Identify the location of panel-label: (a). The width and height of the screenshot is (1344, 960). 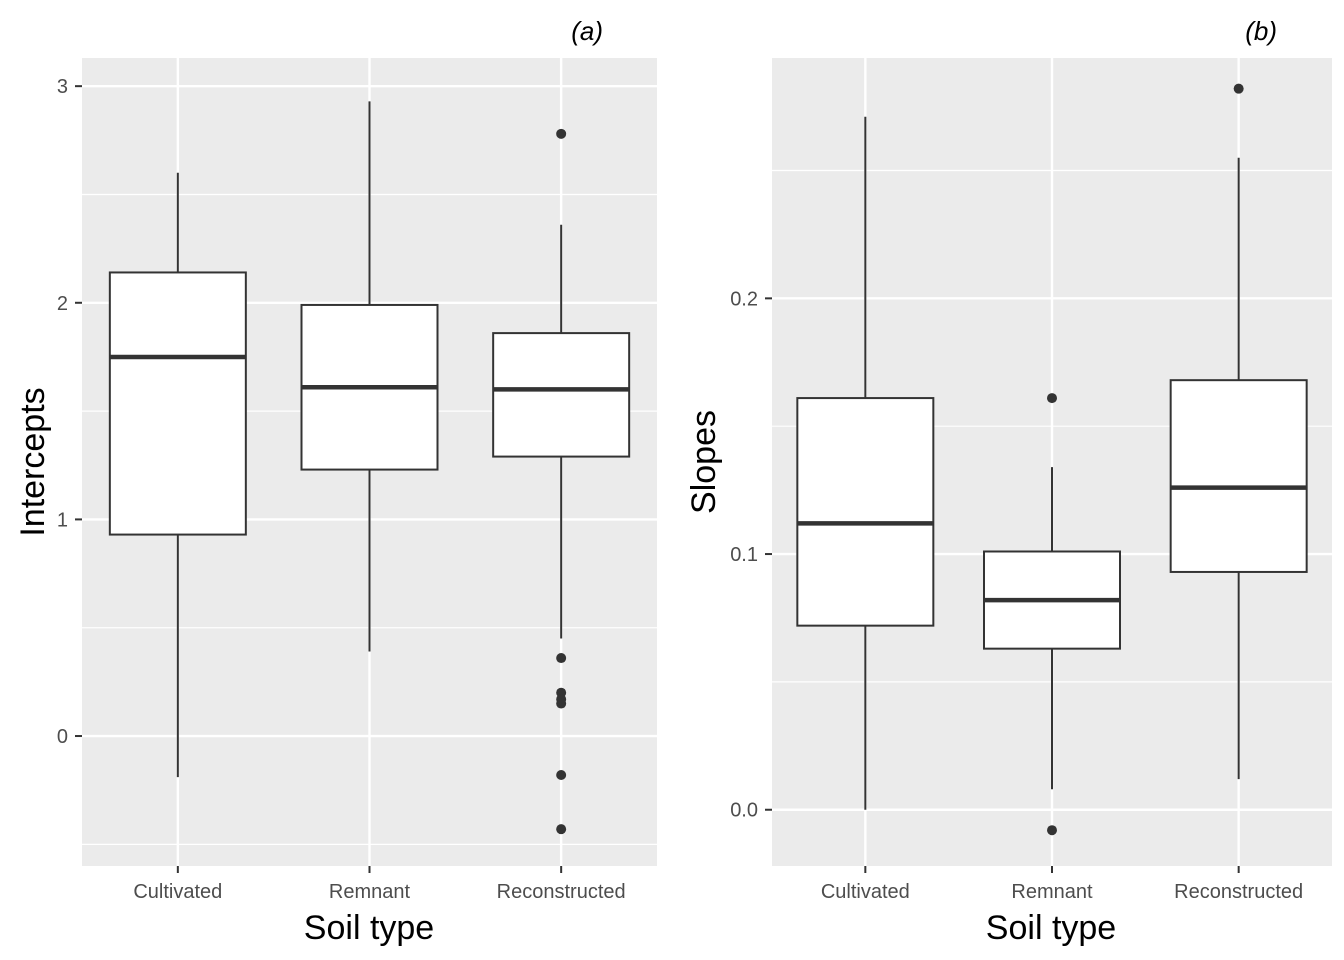
(587, 31).